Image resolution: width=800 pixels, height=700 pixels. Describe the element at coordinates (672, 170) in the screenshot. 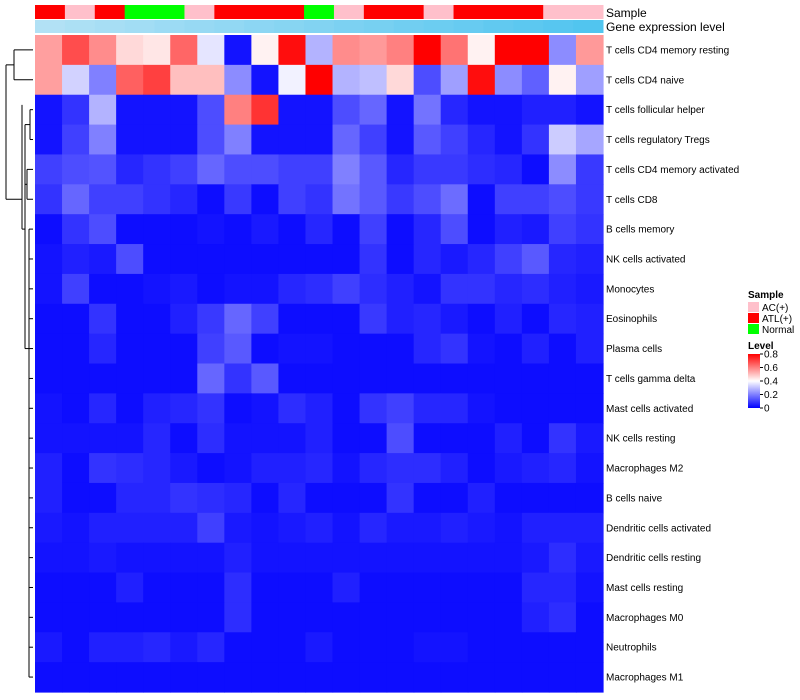

I see `row-label: T cells CD4 memory activated` at that location.